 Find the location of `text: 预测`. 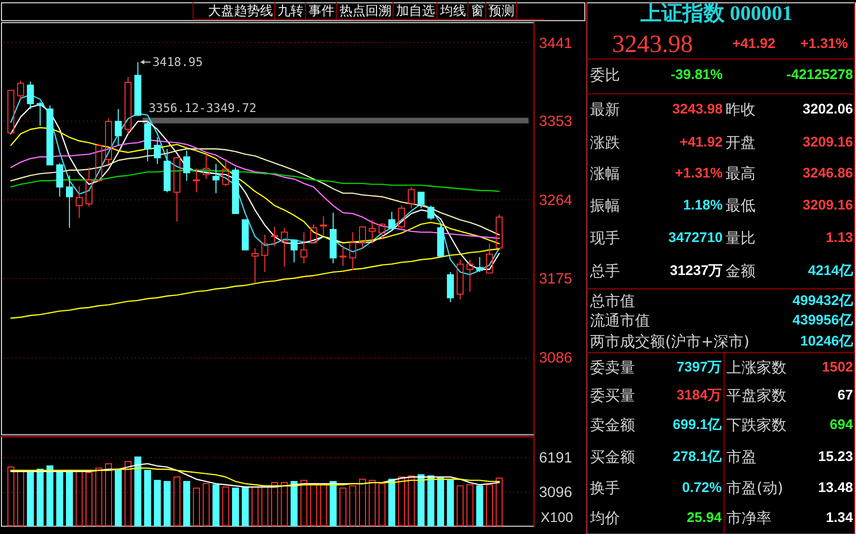

text: 预测 is located at coordinates (501, 12).